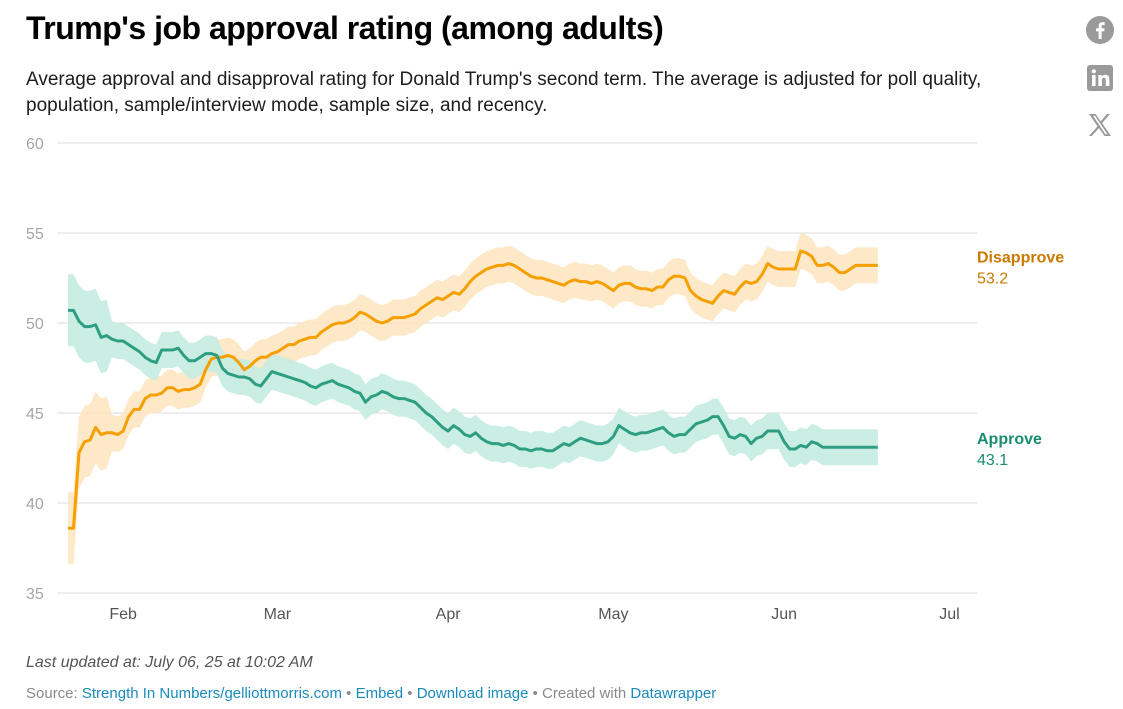 Image resolution: width=1123 pixels, height=709 pixels. I want to click on y-tick-label: 35, so click(35, 594).